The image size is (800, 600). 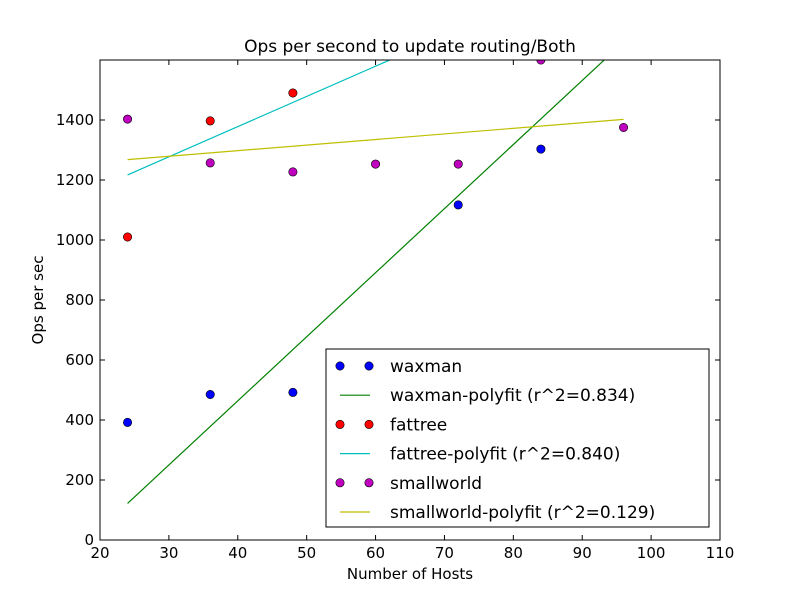 What do you see at coordinates (89, 540) in the screenshot?
I see `y-tick-label: 0` at bounding box center [89, 540].